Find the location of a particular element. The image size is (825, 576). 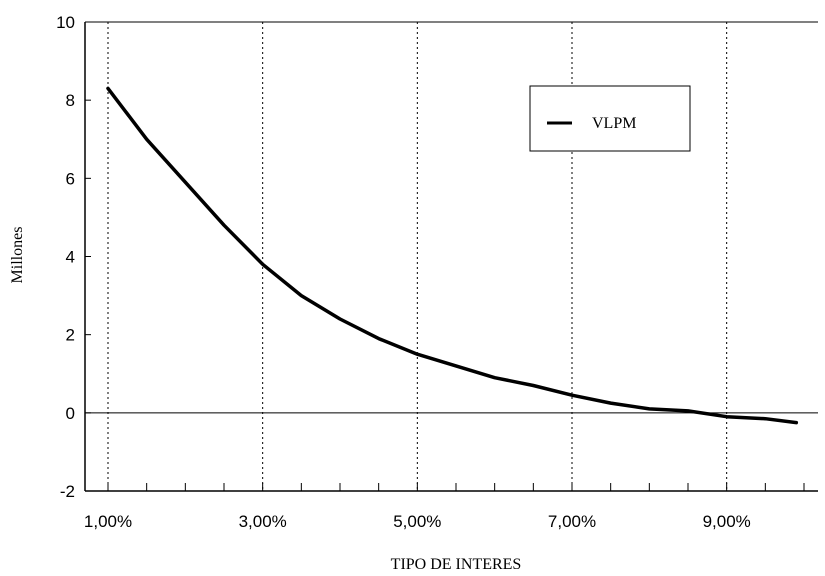

y-axis-title: Millones is located at coordinates (17, 255).